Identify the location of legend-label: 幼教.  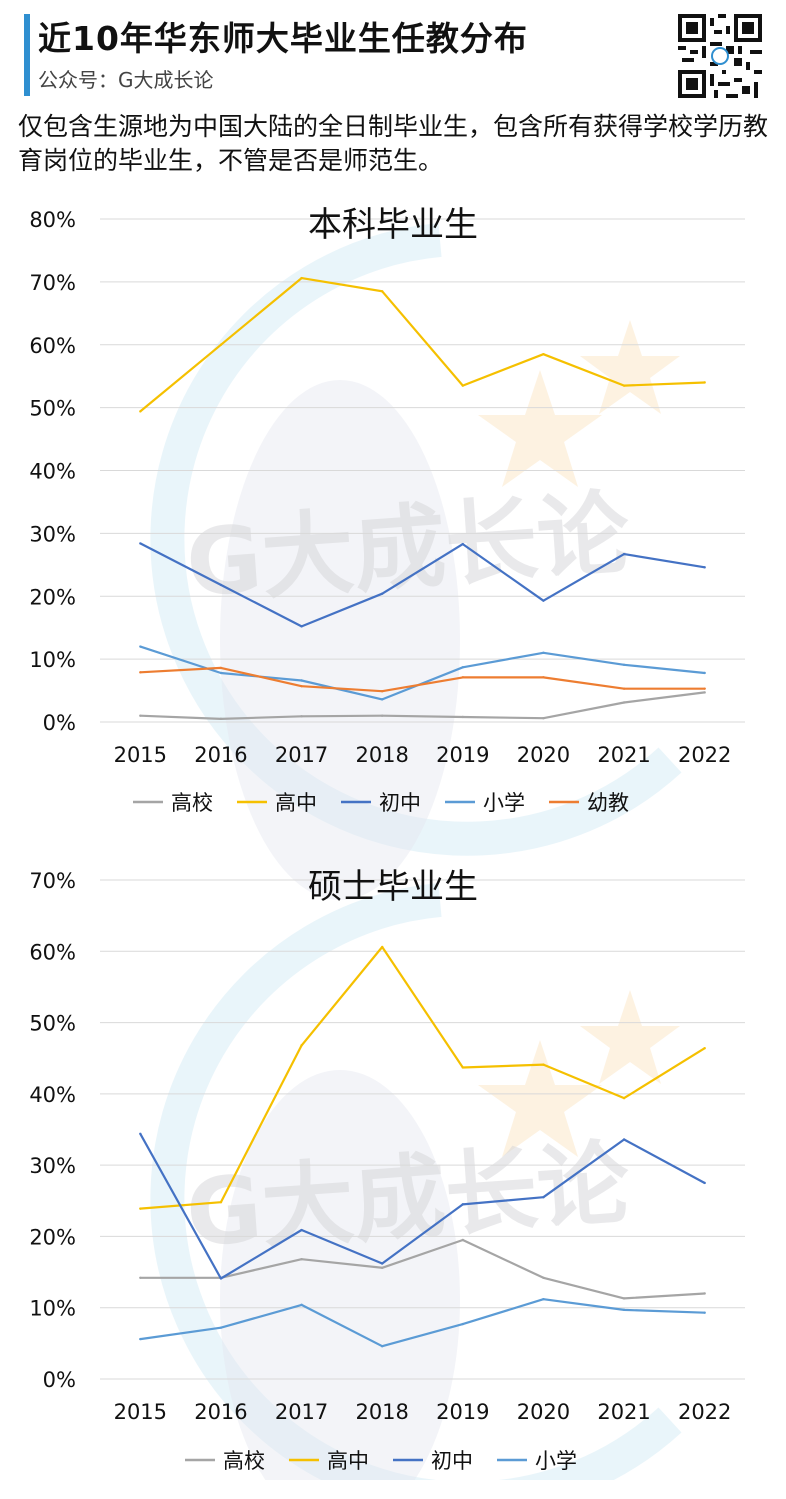
(608, 803).